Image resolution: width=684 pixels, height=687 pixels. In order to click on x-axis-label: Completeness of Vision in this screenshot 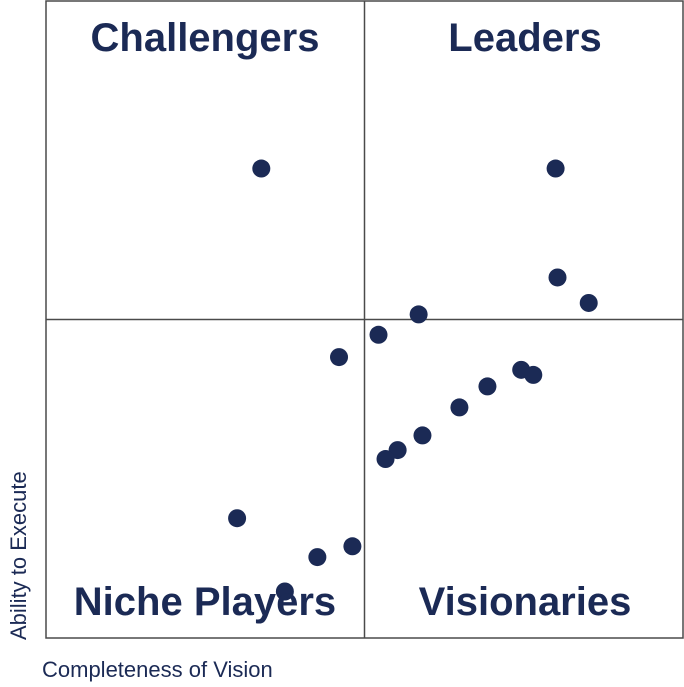, I will do `click(157, 669)`.